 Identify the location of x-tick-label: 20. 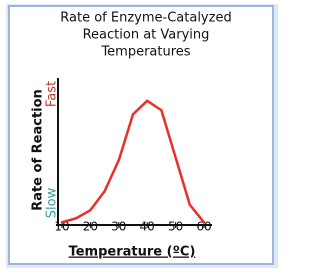
(90, 227).